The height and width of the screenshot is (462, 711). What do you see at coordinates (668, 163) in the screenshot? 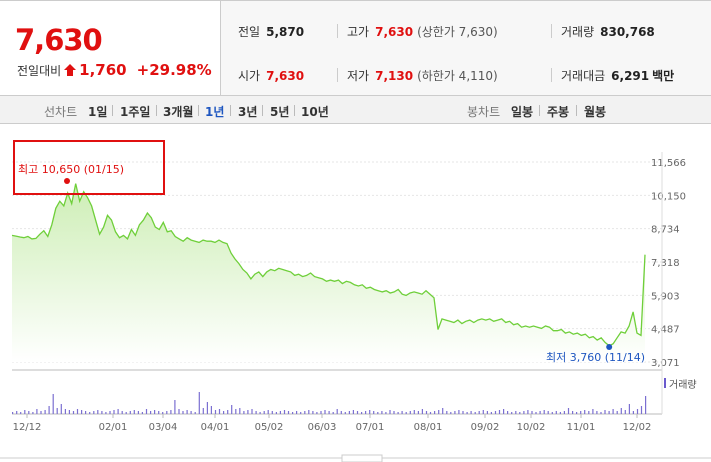
I see `y-tick-label: 11,566` at bounding box center [668, 163].